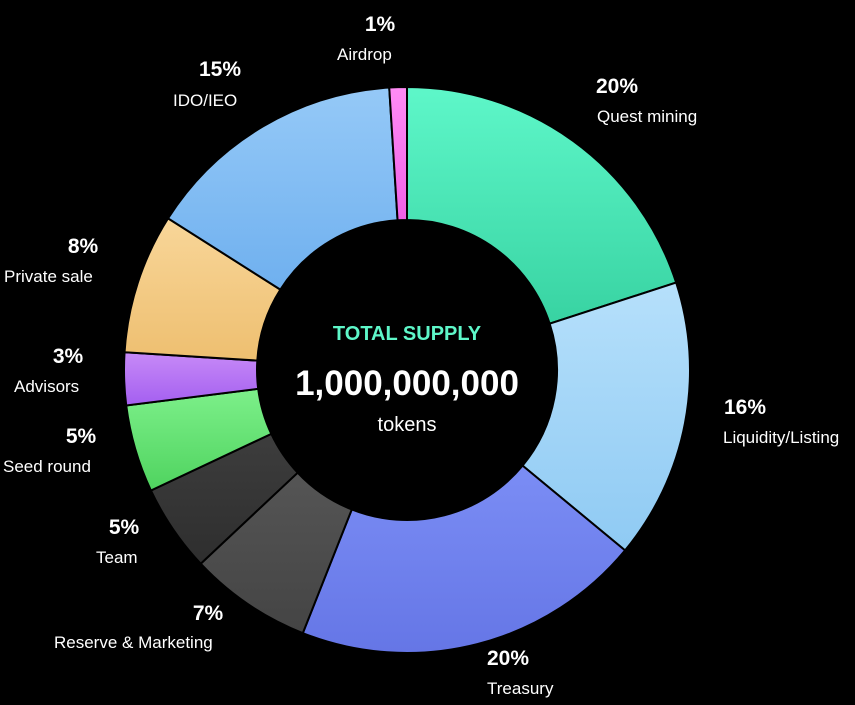  What do you see at coordinates (48, 276) in the screenshot?
I see `slice-label-private-sale: Private sale` at bounding box center [48, 276].